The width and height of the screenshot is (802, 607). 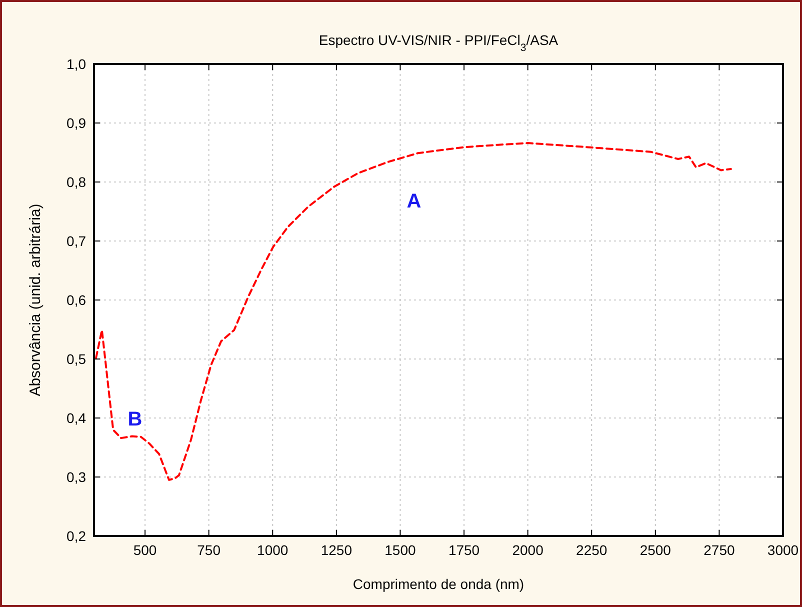 What do you see at coordinates (336, 550) in the screenshot?
I see `x-tick-label: 1250` at bounding box center [336, 550].